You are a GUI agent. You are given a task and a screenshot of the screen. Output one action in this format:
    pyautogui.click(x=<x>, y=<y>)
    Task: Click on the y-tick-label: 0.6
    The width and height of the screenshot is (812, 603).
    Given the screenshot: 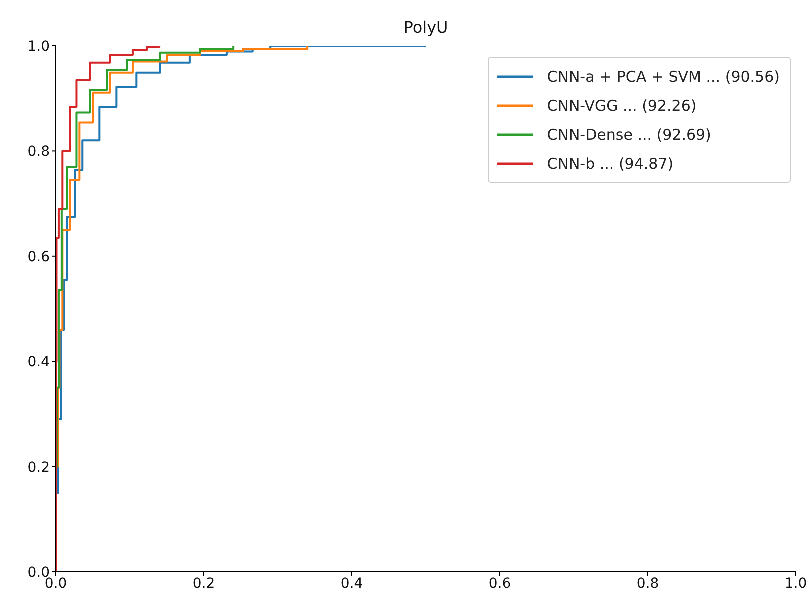 What is the action you would take?
    pyautogui.click(x=39, y=257)
    